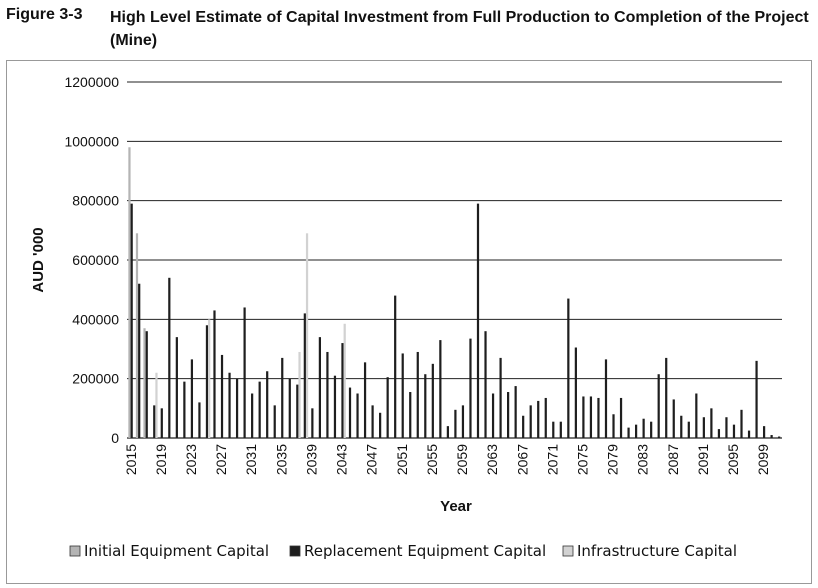 This screenshot has width=818, height=588. I want to click on y-tick-label: 400000, so click(95, 319).